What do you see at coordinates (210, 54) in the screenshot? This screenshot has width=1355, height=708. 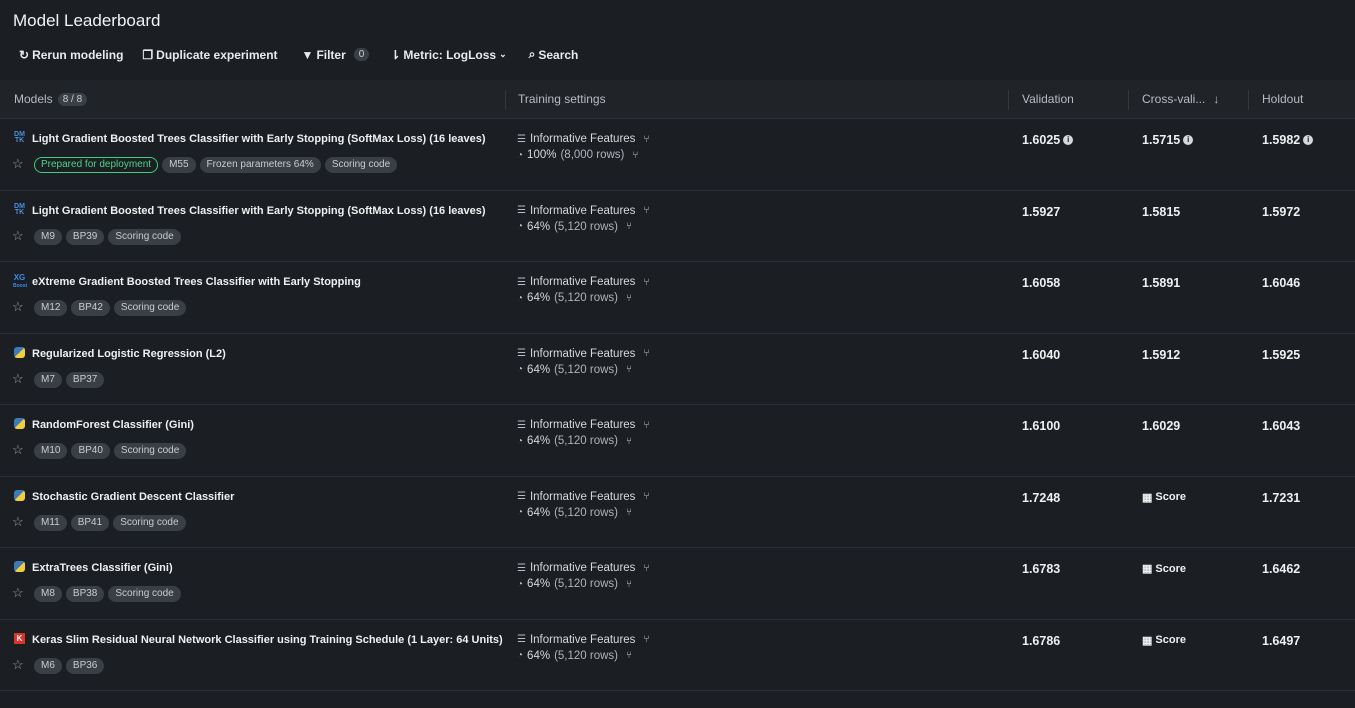 I see `duplicate-experiment-button: ❐ Duplicate experiment` at bounding box center [210, 54].